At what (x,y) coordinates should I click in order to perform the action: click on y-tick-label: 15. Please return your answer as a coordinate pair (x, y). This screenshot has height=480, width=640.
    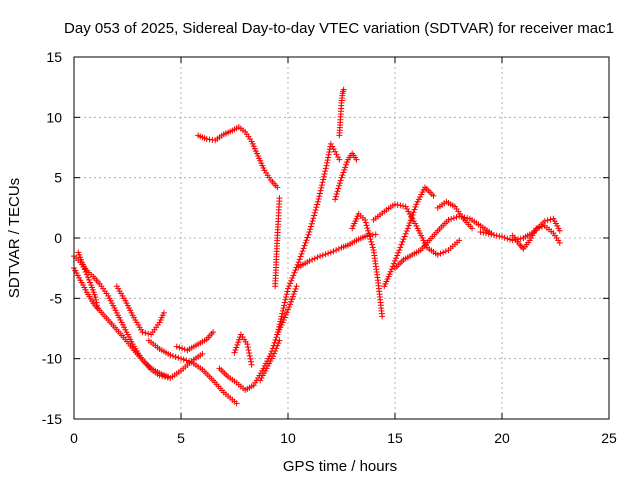
    Looking at the image, I should click on (54, 57).